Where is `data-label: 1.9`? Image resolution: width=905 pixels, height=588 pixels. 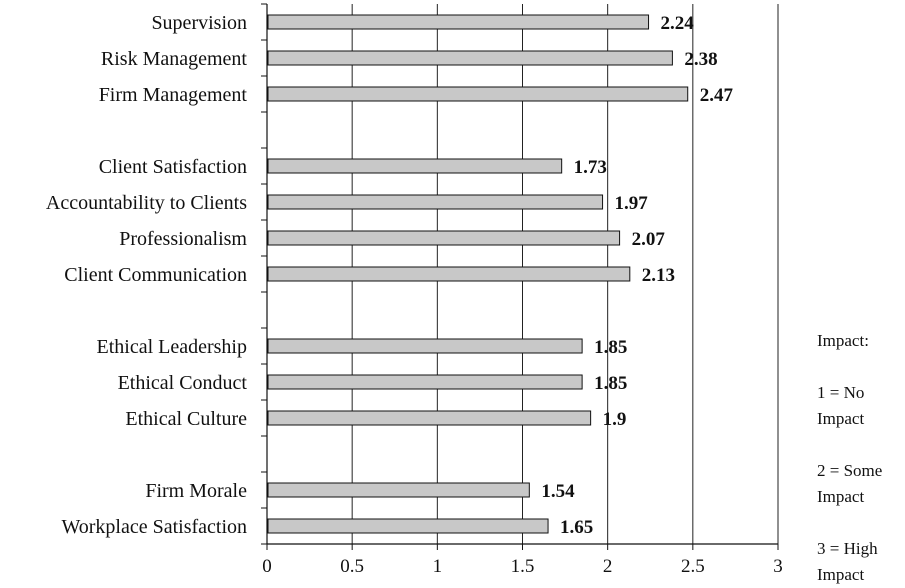 data-label: 1.9 is located at coordinates (615, 419).